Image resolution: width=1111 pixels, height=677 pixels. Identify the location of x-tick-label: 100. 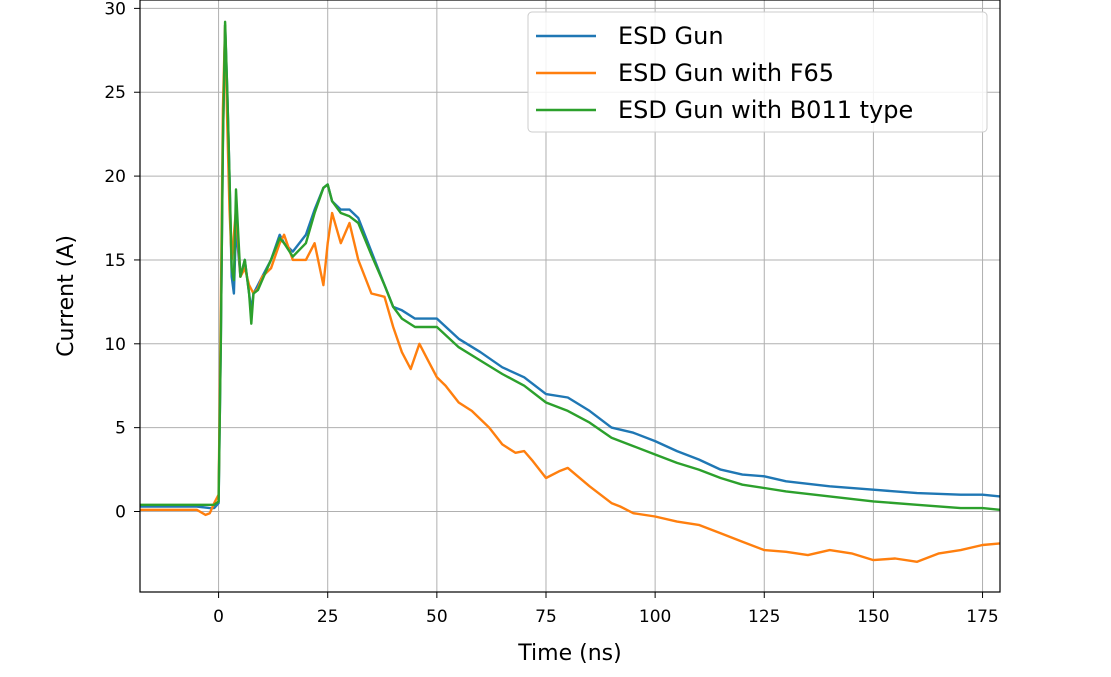
(655, 617).